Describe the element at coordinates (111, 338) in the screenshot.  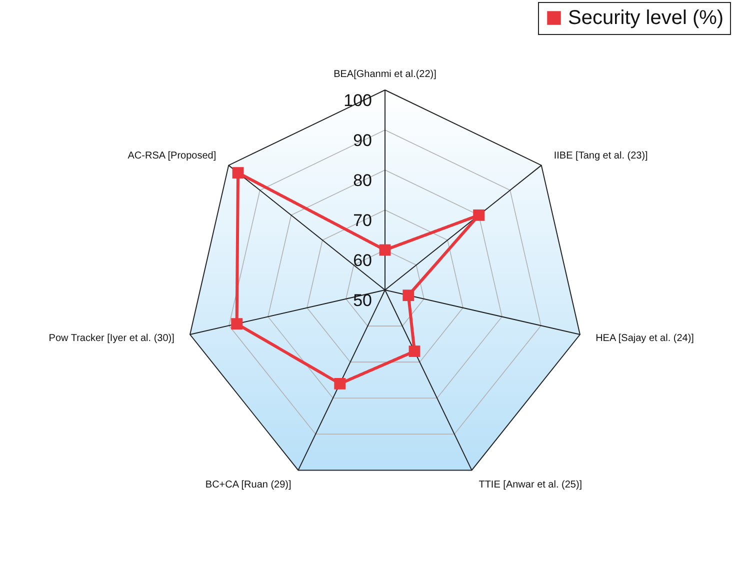
I see `spoke-label: Pow Tracker [Iyer et al. (30)]` at that location.